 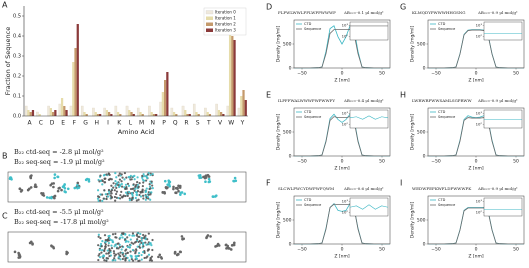 What do you see at coordinates (479, 24) in the screenshot?
I see `inset-y-tick-label: 10¹` at bounding box center [479, 24].